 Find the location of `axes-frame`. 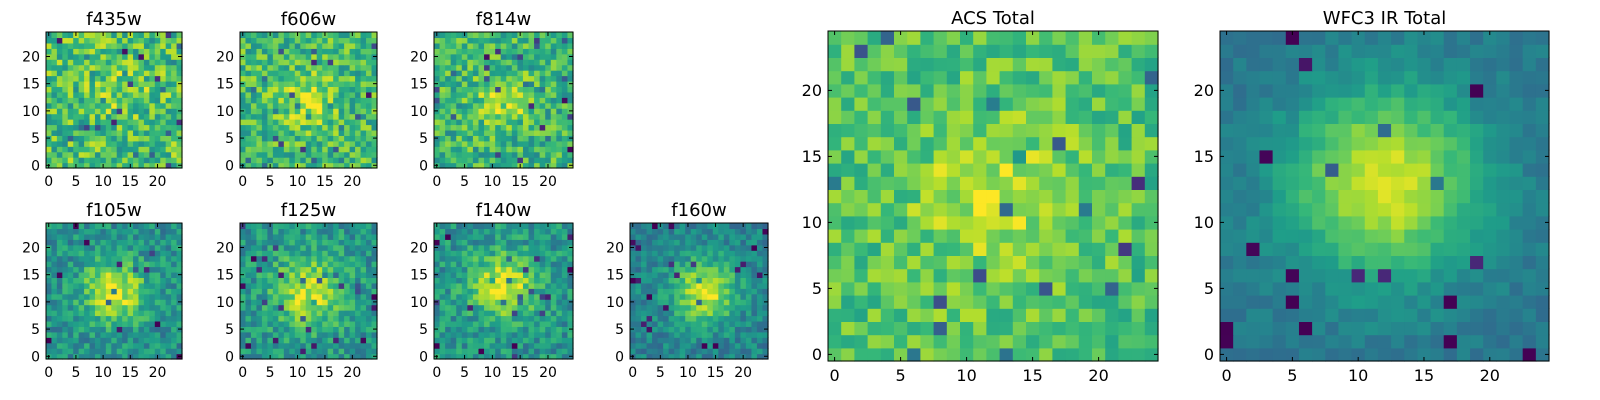

axes-frame is located at coordinates (503, 291).